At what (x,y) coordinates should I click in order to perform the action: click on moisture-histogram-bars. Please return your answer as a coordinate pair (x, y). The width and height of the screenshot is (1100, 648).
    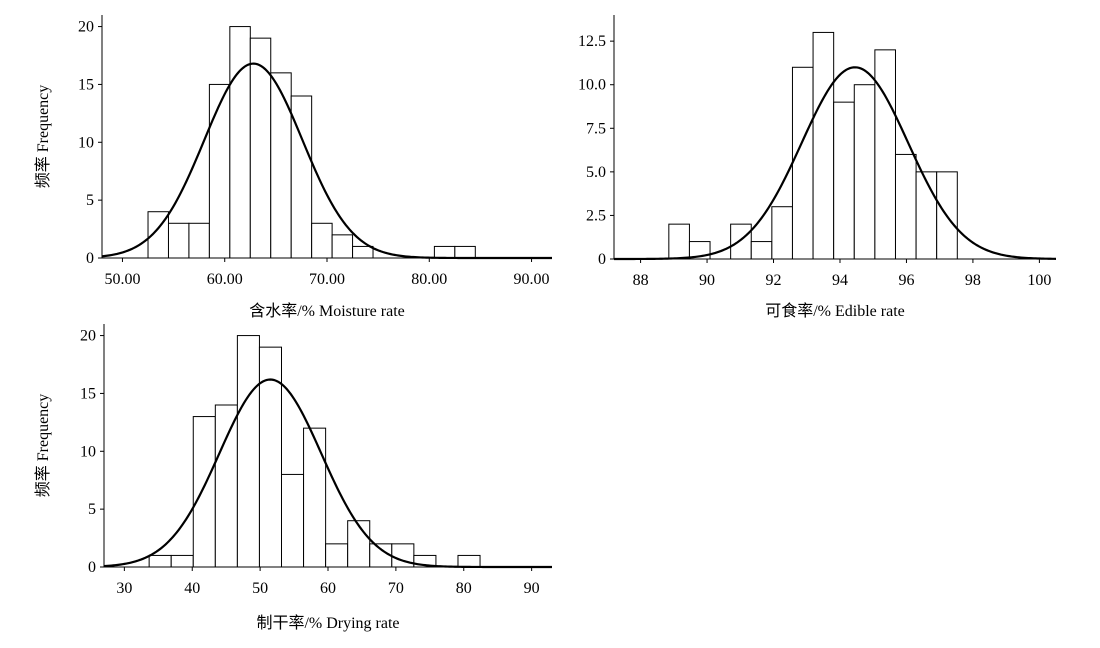
    Looking at the image, I should click on (311, 142).